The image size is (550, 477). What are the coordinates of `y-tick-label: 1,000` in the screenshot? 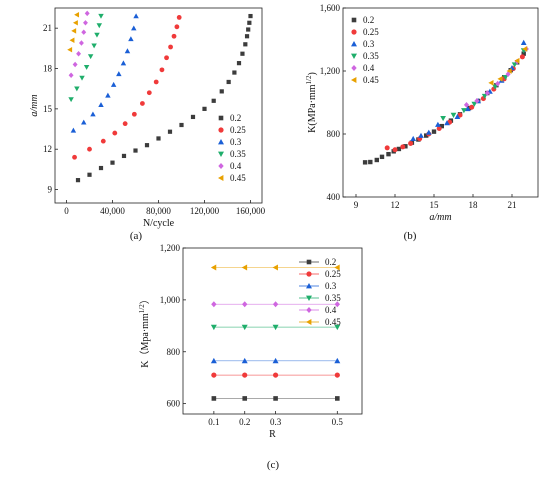 It's located at (170, 300).